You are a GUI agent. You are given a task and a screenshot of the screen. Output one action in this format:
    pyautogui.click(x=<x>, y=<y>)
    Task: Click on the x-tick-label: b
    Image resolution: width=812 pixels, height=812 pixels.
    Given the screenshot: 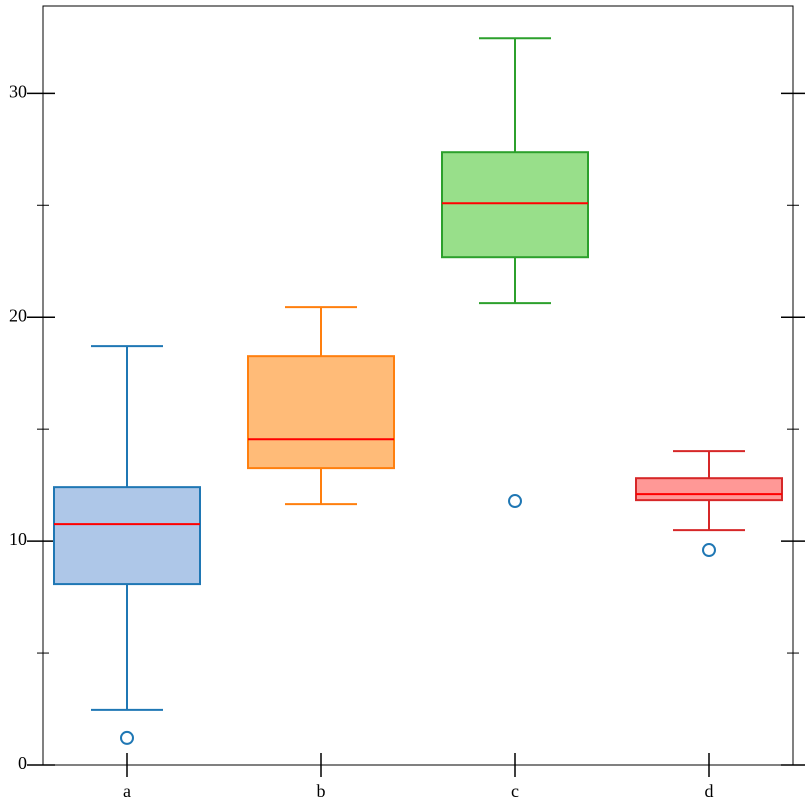 What is the action you would take?
    pyautogui.click(x=321, y=791)
    